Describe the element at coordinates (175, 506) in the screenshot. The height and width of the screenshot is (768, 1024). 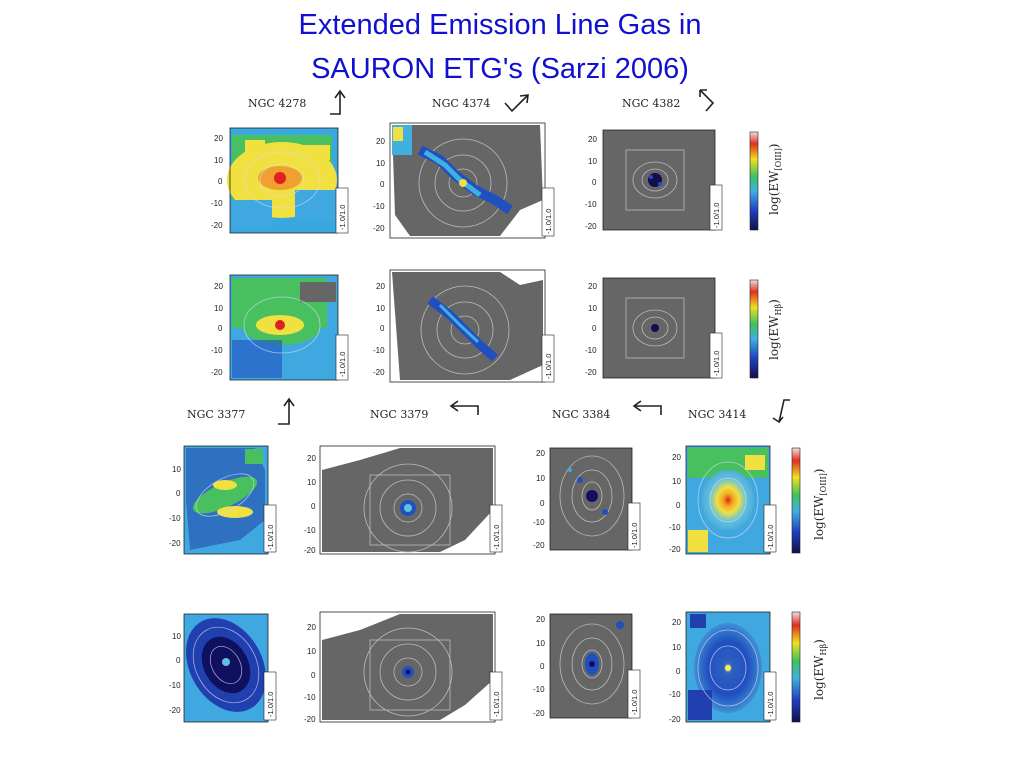
I see `y-axis-ticks: 10 0 -10 -20` at that location.